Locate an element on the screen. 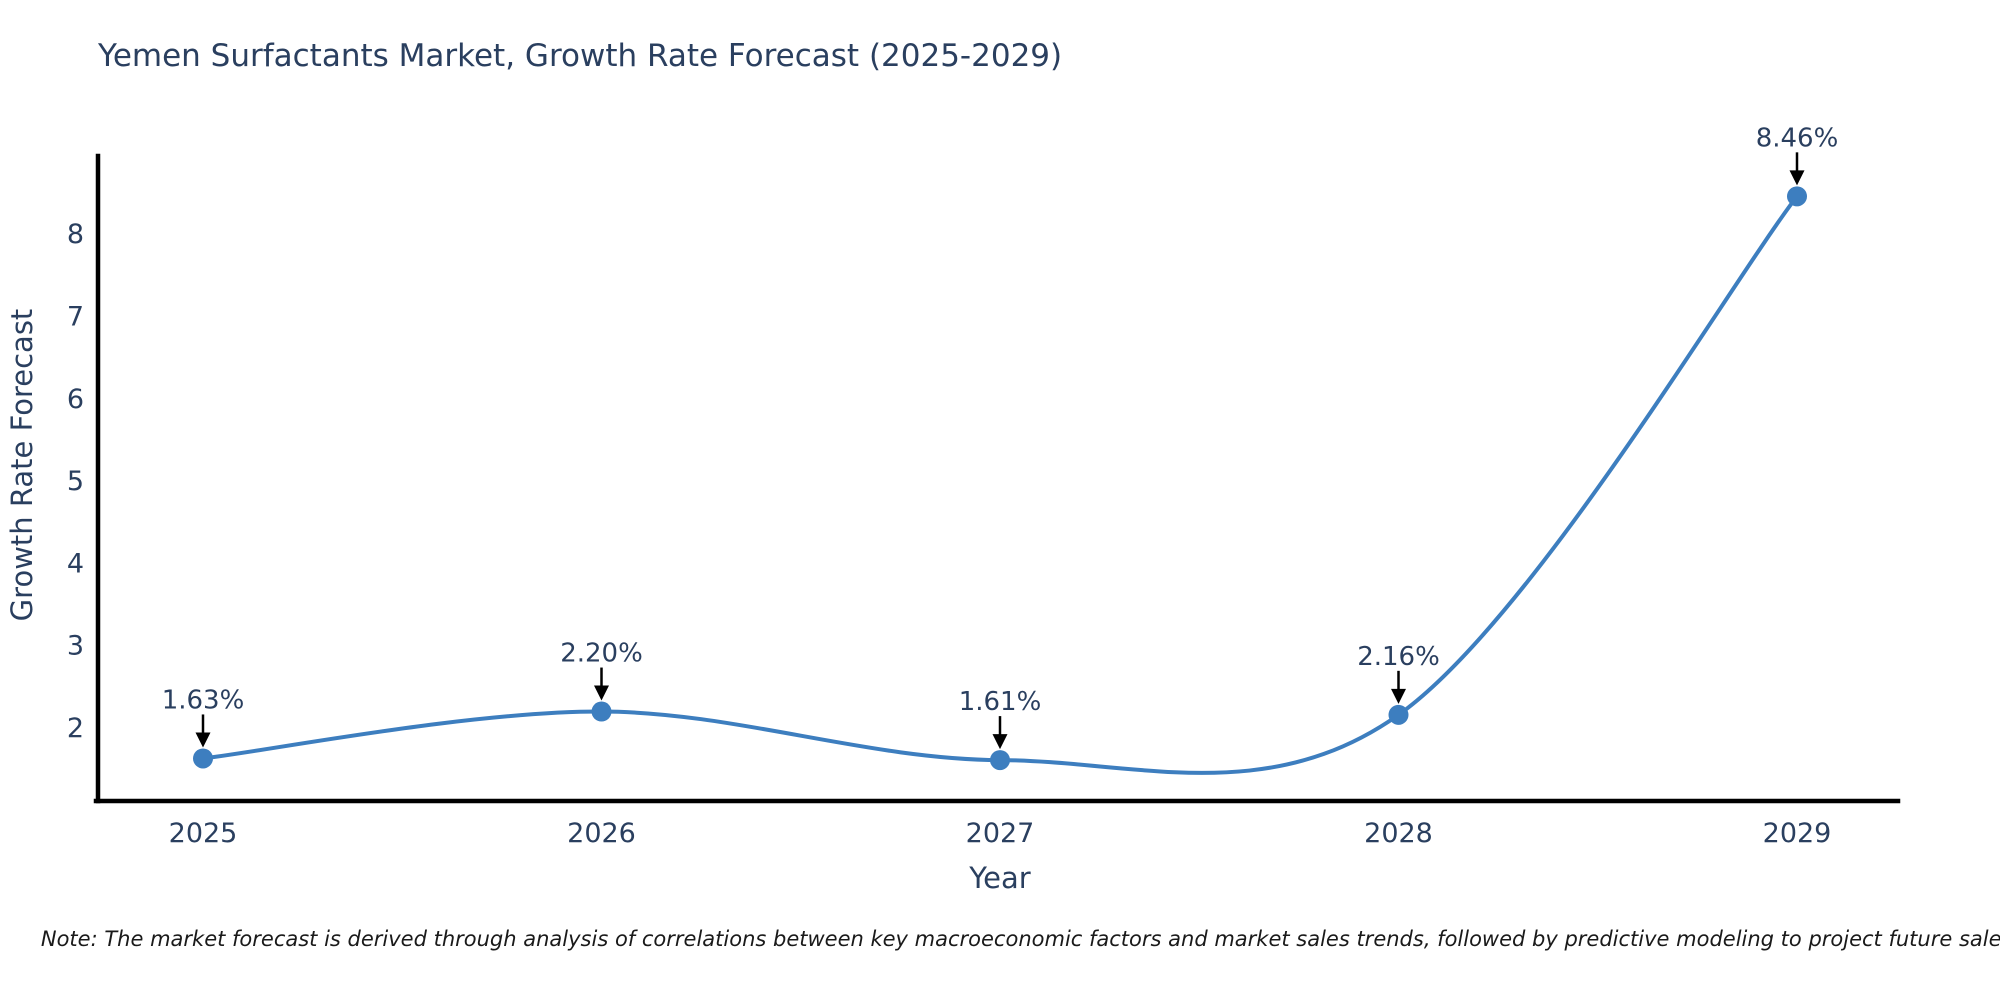  x-tick-label: 2027 is located at coordinates (1000, 833).